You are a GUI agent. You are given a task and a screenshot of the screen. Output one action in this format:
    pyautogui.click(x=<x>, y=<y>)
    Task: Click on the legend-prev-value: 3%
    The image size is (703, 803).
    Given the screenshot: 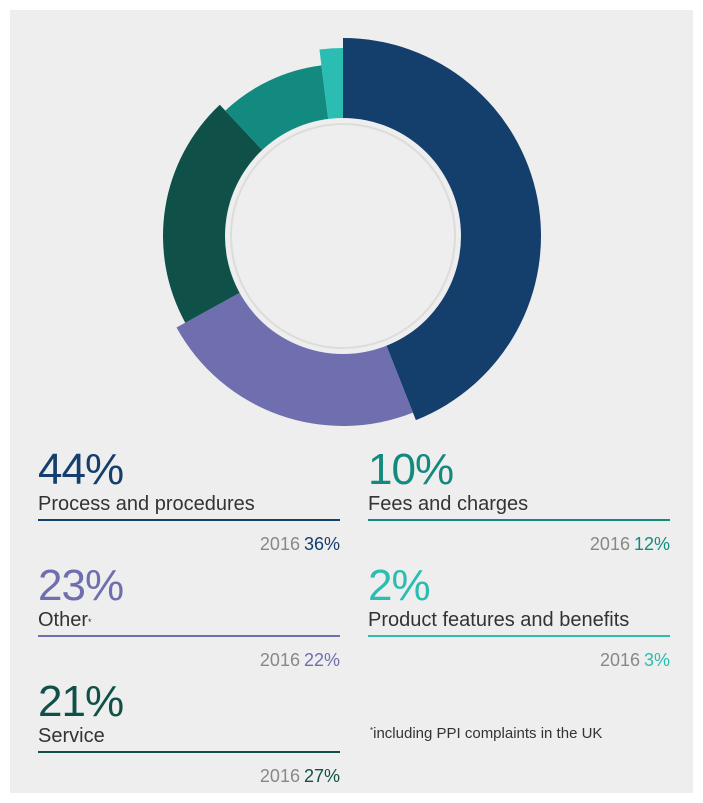 What is the action you would take?
    pyautogui.click(x=656, y=659)
    